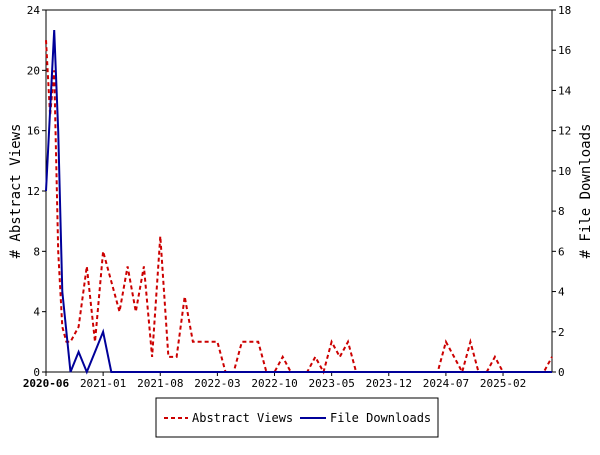 The height and width of the screenshot is (455, 600). I want to click on y-axis-left-title: # Abstract Views, so click(16, 191).